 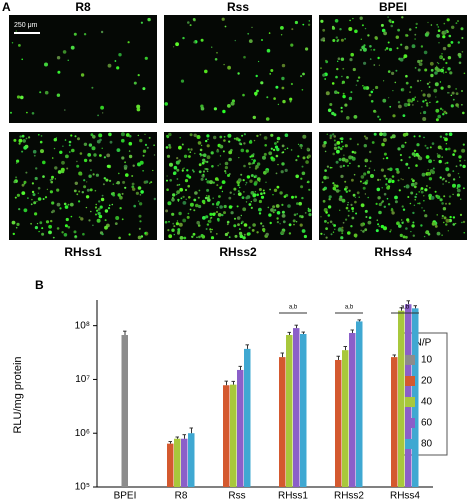 What do you see at coordinates (233, 435) in the screenshot?
I see `bar` at bounding box center [233, 435].